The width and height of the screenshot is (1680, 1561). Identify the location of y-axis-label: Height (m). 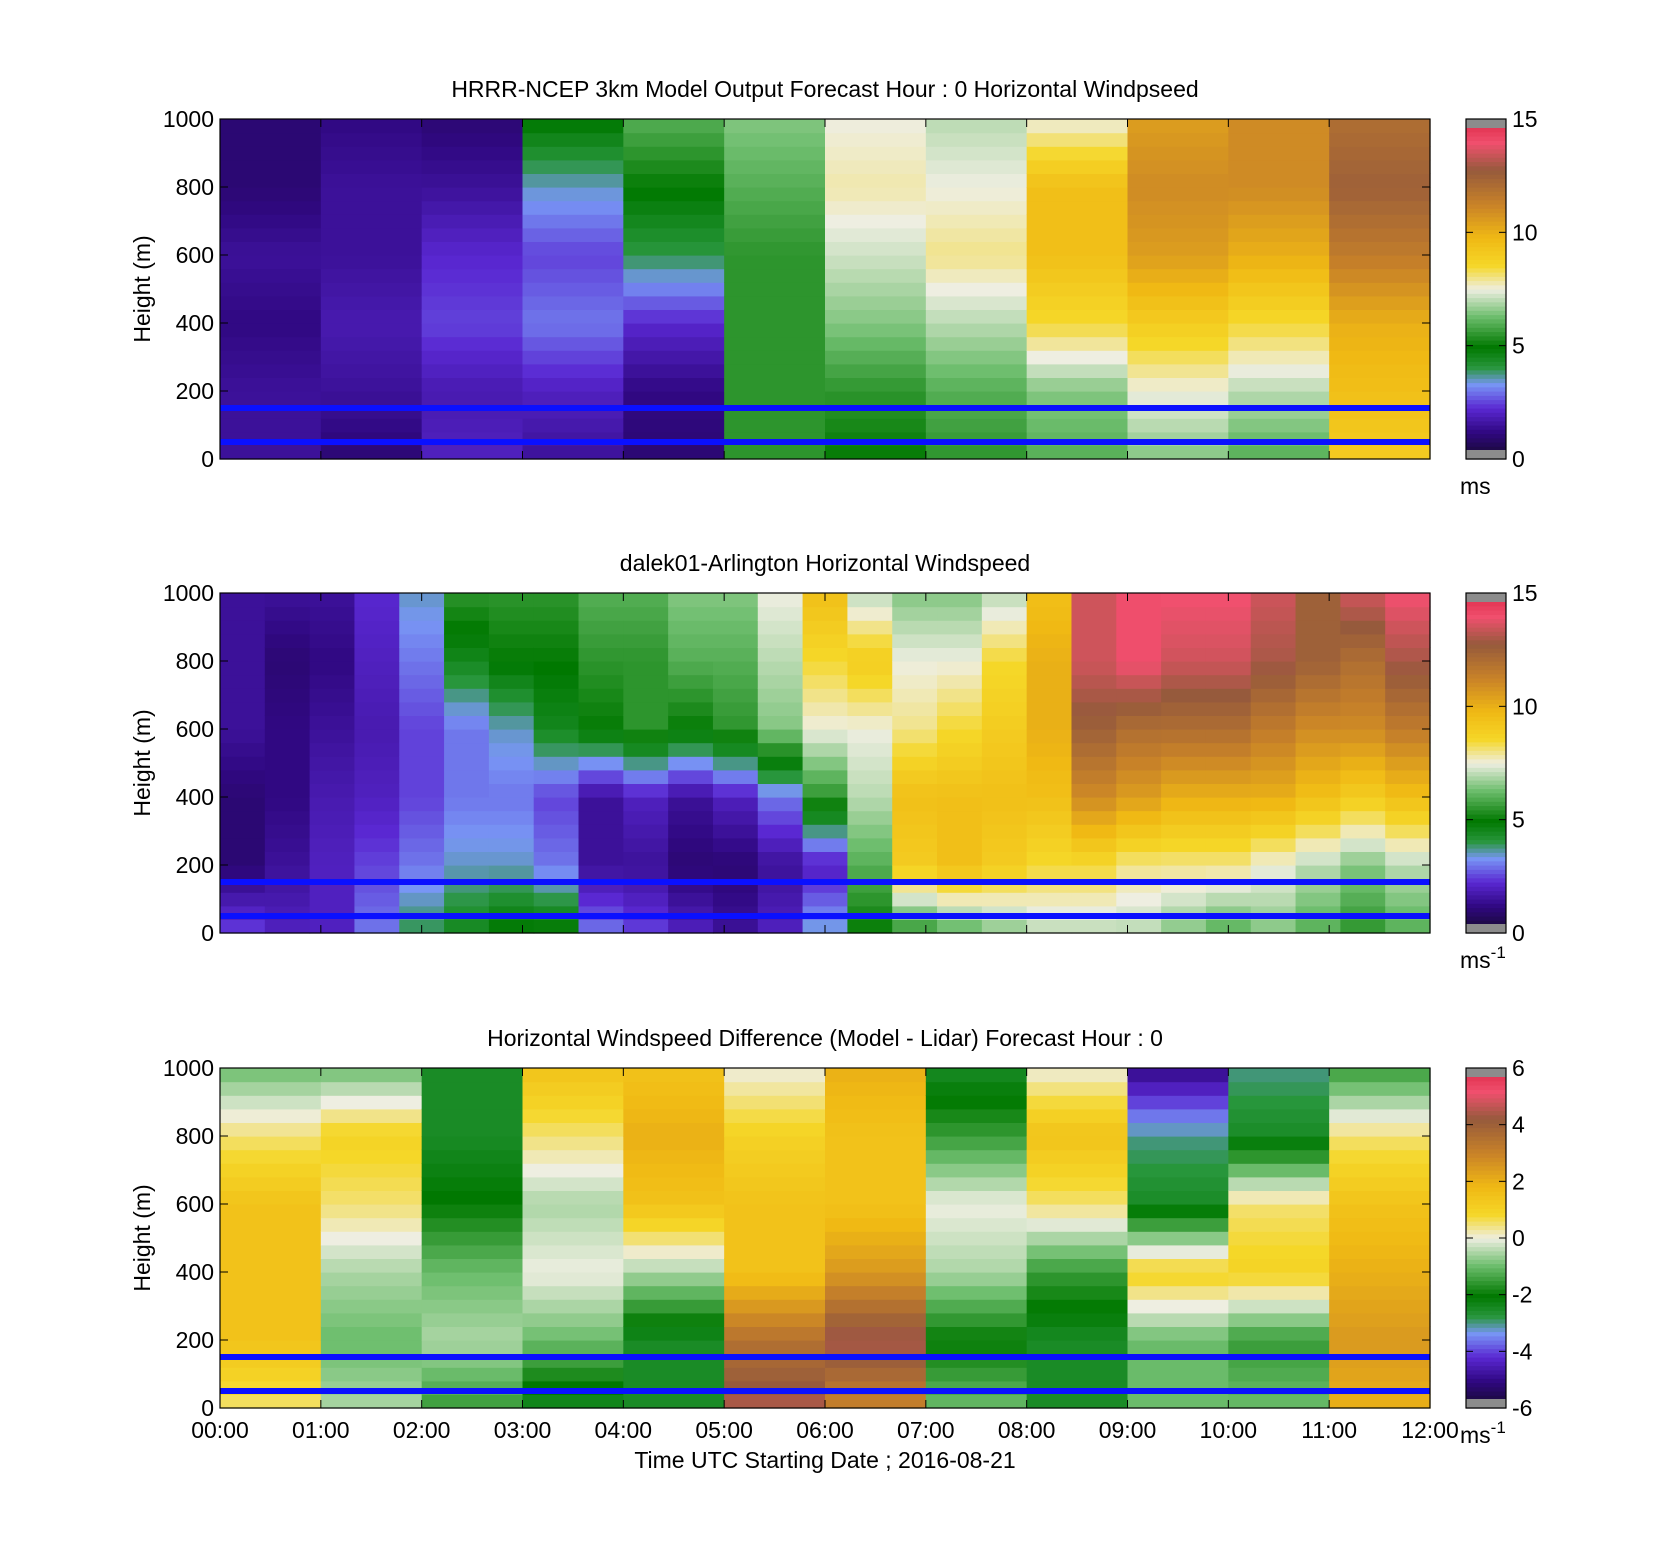
(142, 762).